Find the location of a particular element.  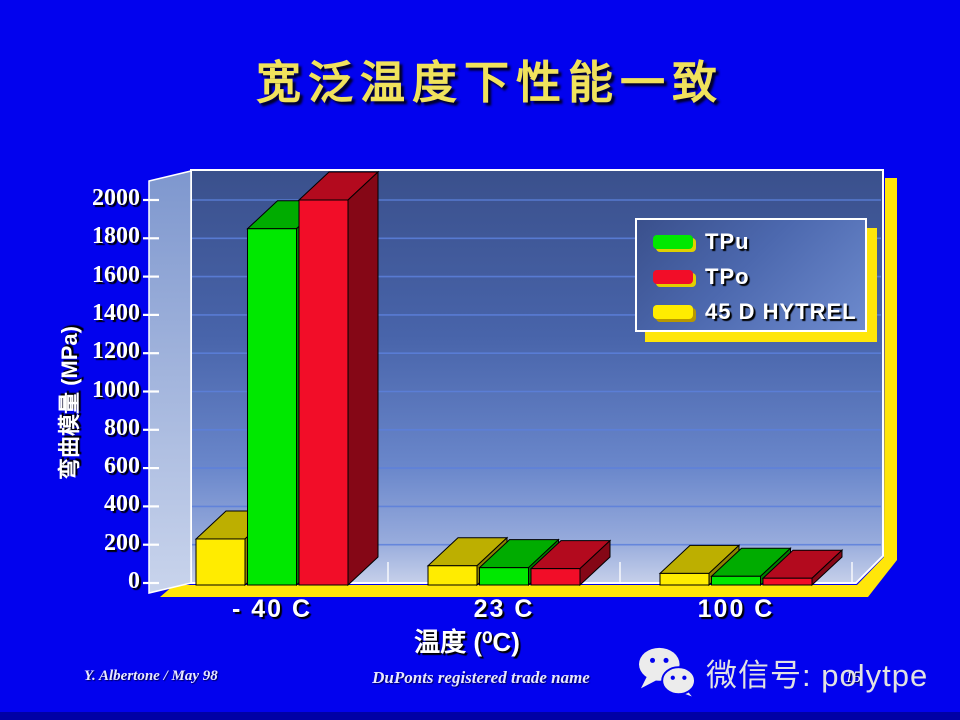

y-tick-label: 1000 is located at coordinates (116, 389).